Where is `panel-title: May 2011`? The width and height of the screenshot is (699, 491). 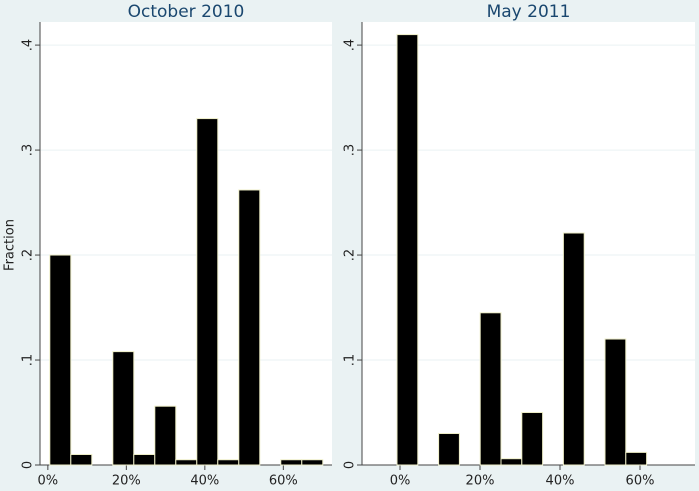
panel-title: May 2011 is located at coordinates (529, 12).